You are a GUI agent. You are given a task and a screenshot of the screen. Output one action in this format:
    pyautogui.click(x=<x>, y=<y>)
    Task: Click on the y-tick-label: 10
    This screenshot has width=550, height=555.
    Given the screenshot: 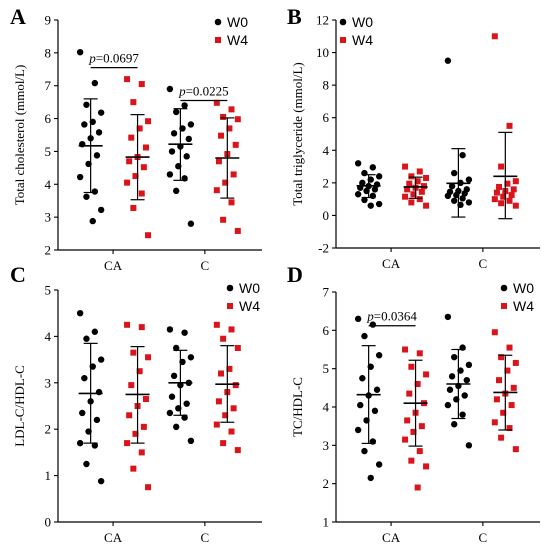 What is the action you would take?
    pyautogui.click(x=322, y=52)
    